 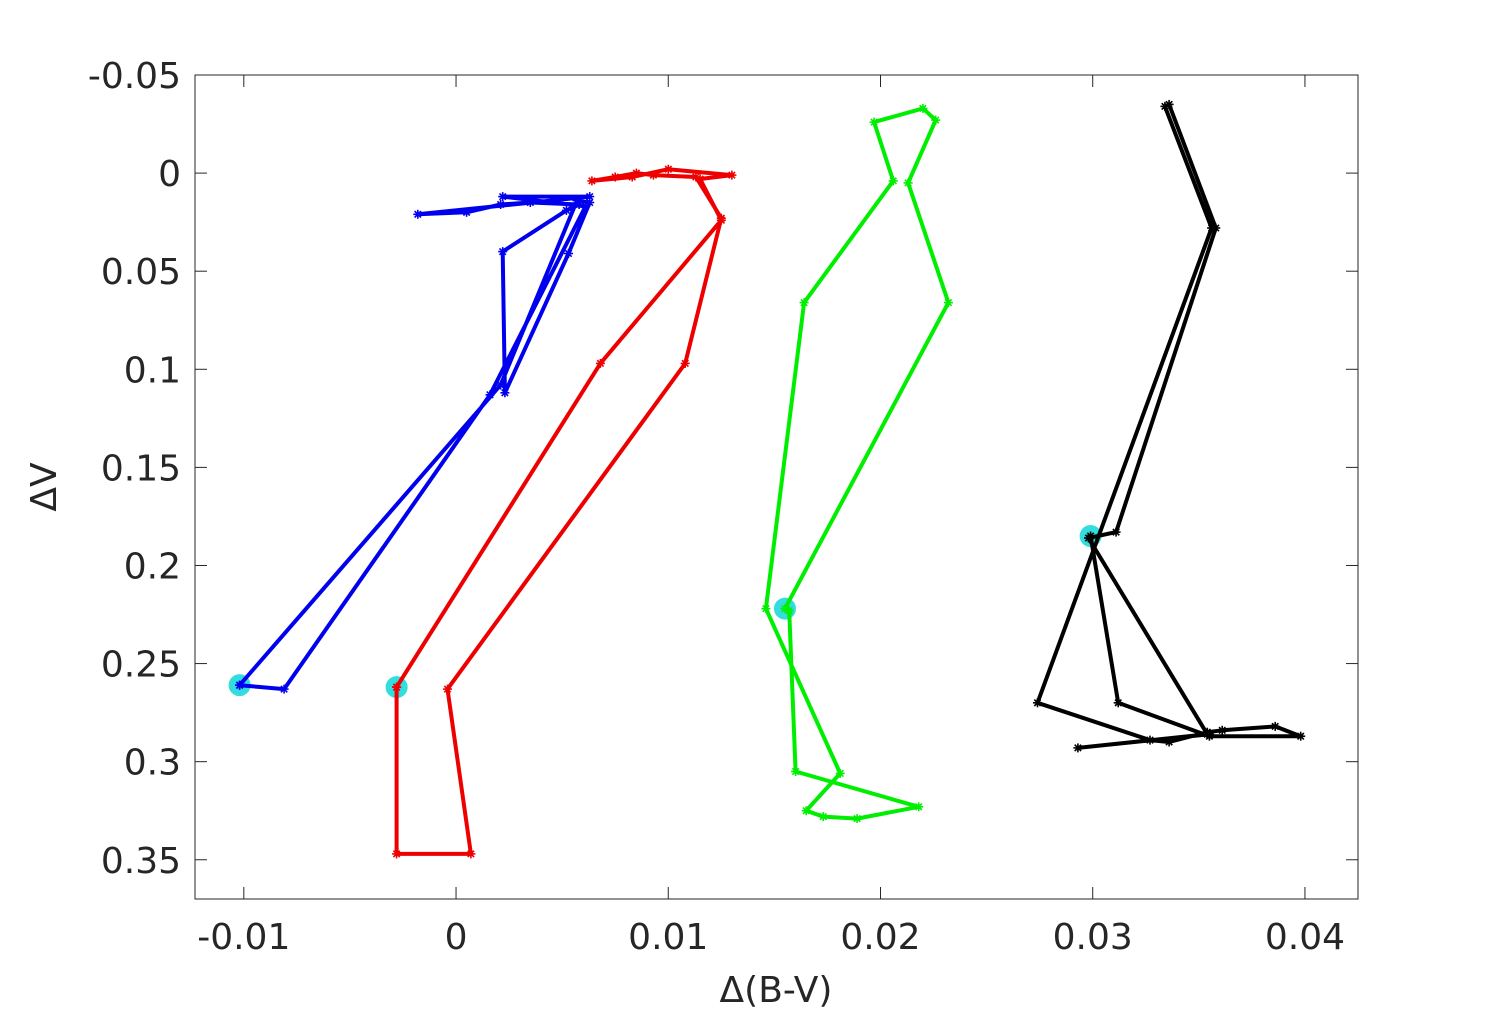 I want to click on y-tick-label: -0.05, so click(x=134, y=76).